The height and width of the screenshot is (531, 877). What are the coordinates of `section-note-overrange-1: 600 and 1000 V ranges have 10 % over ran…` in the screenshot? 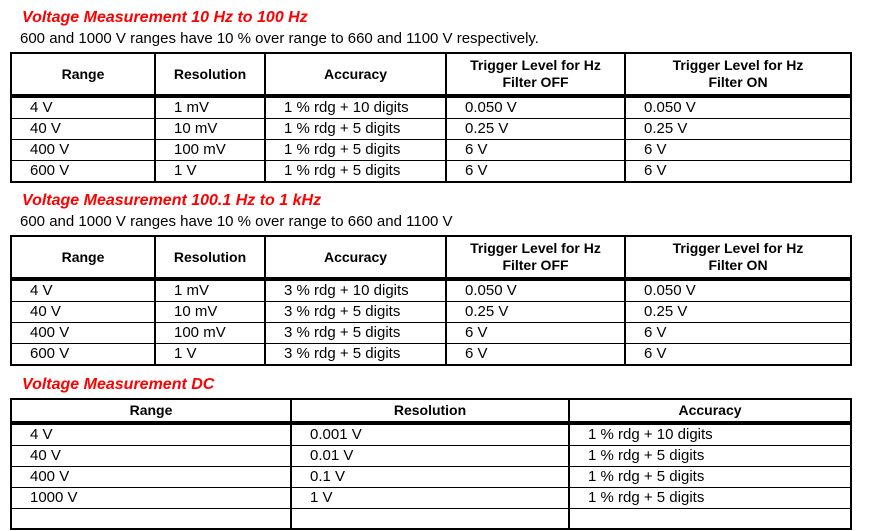 It's located at (279, 38).